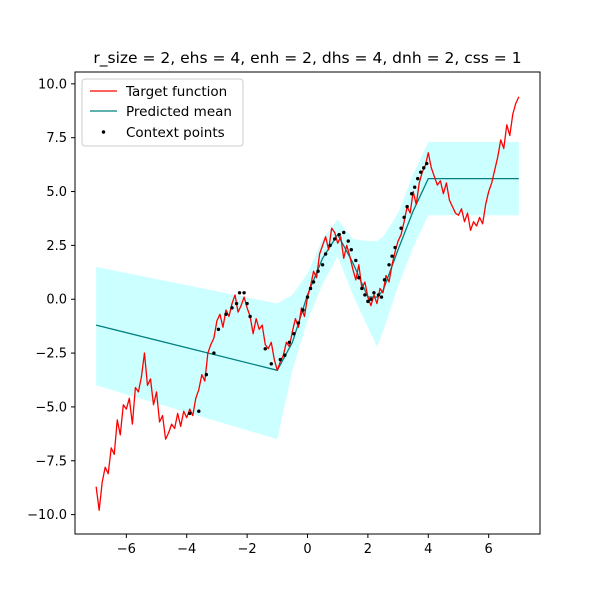 This screenshot has height=600, width=600. I want to click on x-axis: −6 −4 −2 0 2 4 6, so click(305, 545).